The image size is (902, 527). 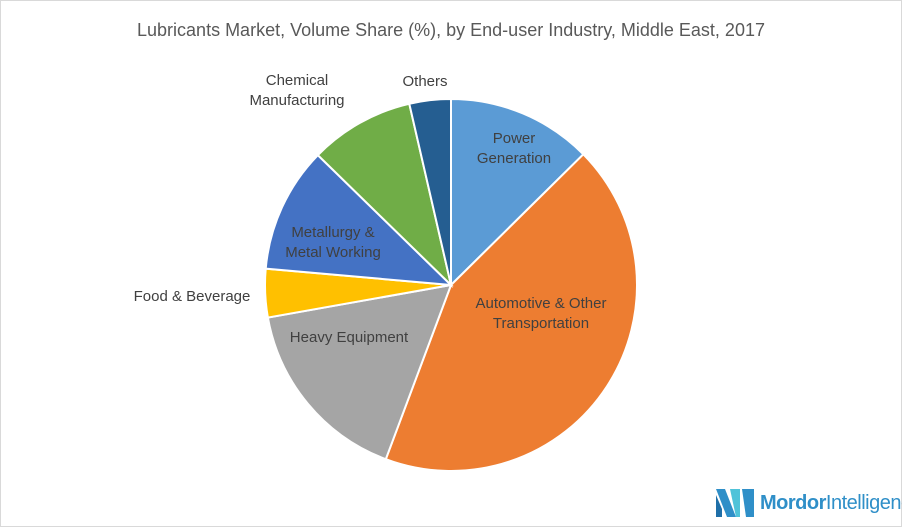 I want to click on pie-slice-chemical-manufacturing, so click(x=384, y=195).